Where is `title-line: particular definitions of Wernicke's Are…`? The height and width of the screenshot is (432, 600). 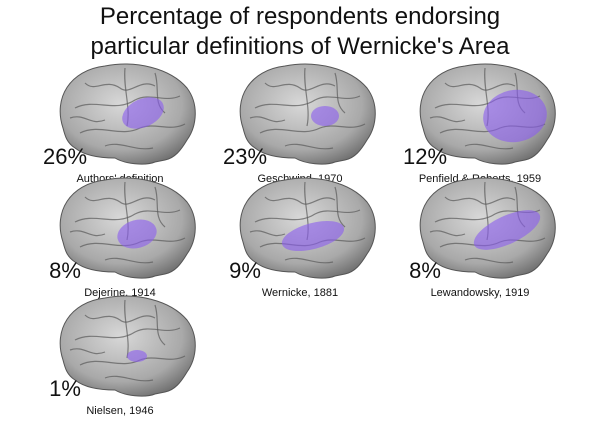 title-line: particular definitions of Wernicke's Are… is located at coordinates (300, 46).